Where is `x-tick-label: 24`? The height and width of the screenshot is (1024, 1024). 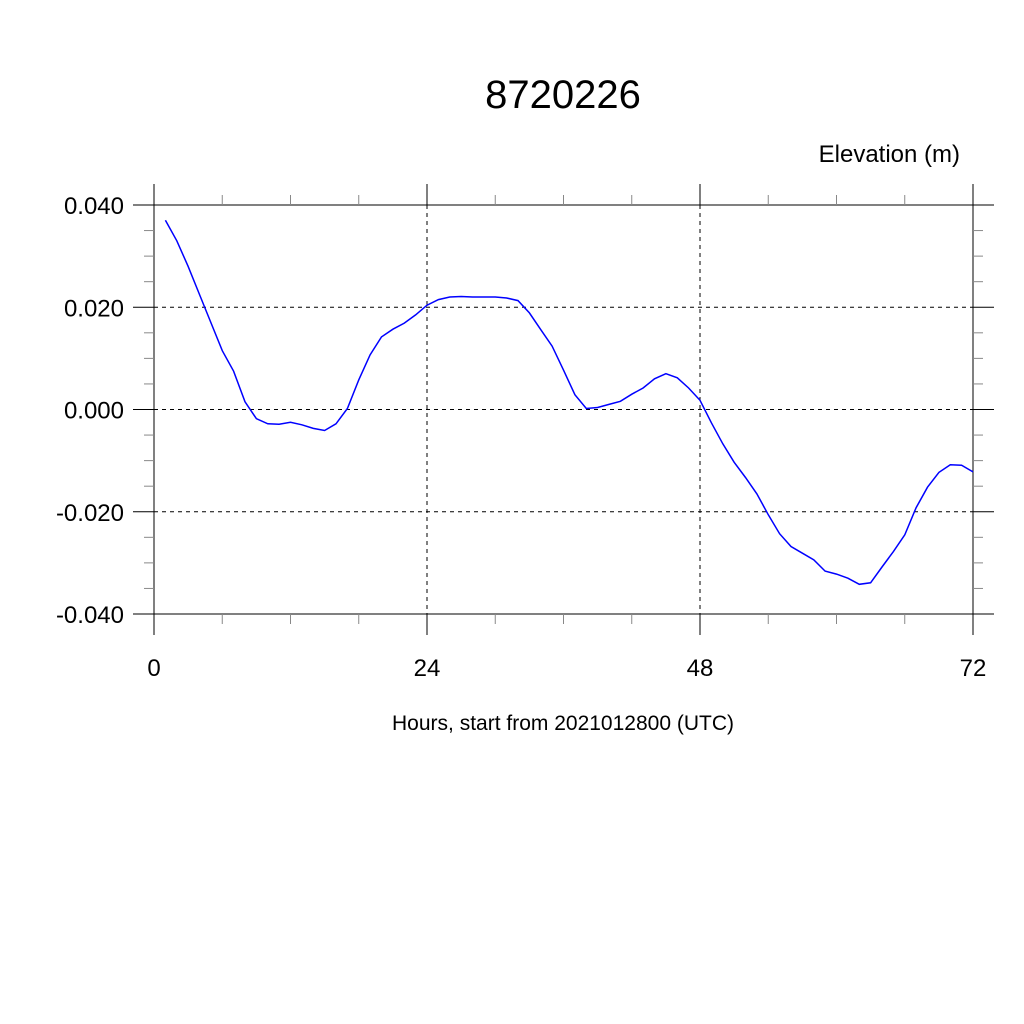
x-tick-label: 24 is located at coordinates (427, 668).